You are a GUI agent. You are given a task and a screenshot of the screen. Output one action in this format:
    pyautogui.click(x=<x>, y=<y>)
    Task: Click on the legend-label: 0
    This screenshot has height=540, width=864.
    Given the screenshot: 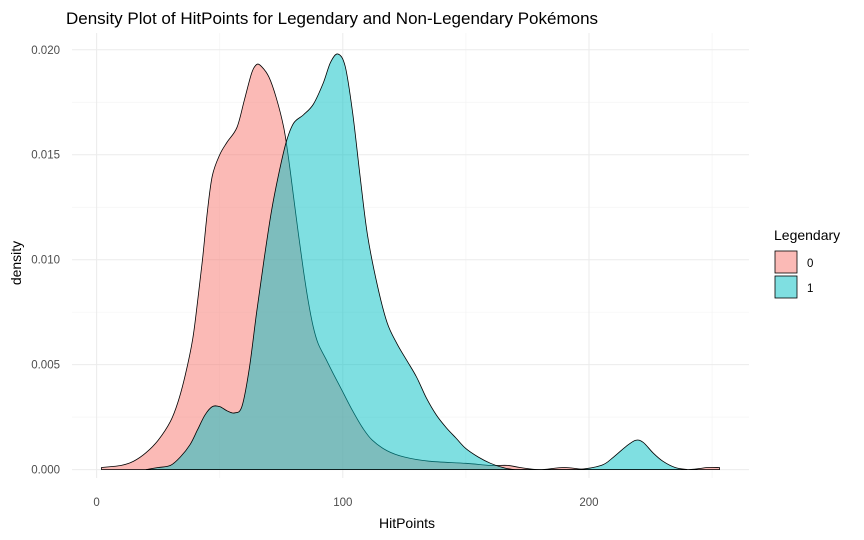 What is the action you would take?
    pyautogui.click(x=810, y=264)
    